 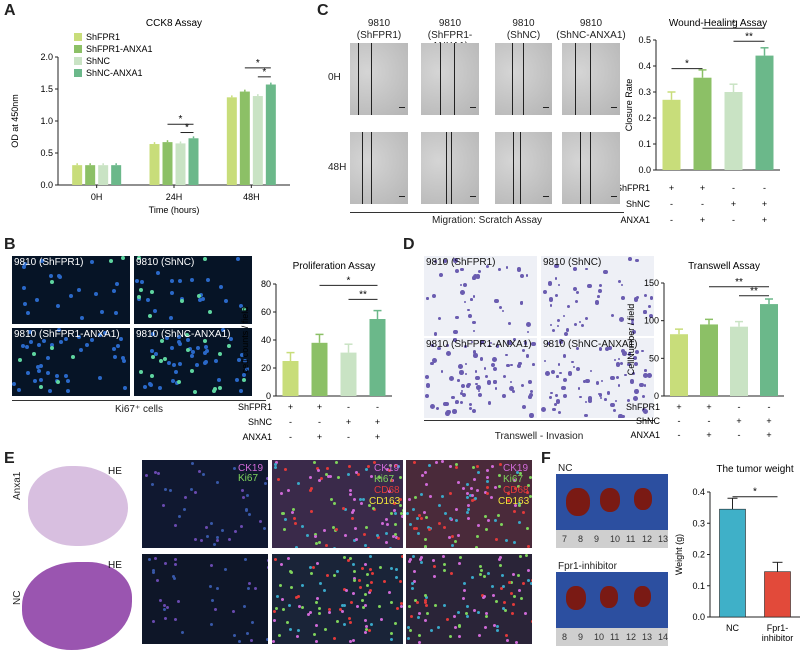 What do you see at coordinates (631, 539) in the screenshot?
I see `ruler-number: 11` at bounding box center [631, 539].